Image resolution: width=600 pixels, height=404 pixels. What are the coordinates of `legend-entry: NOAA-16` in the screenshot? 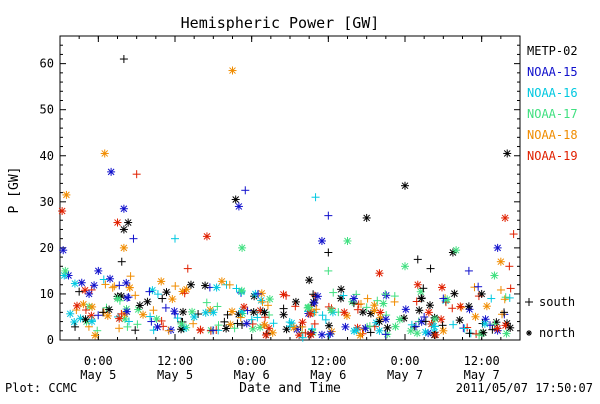 It's located at (552, 93).